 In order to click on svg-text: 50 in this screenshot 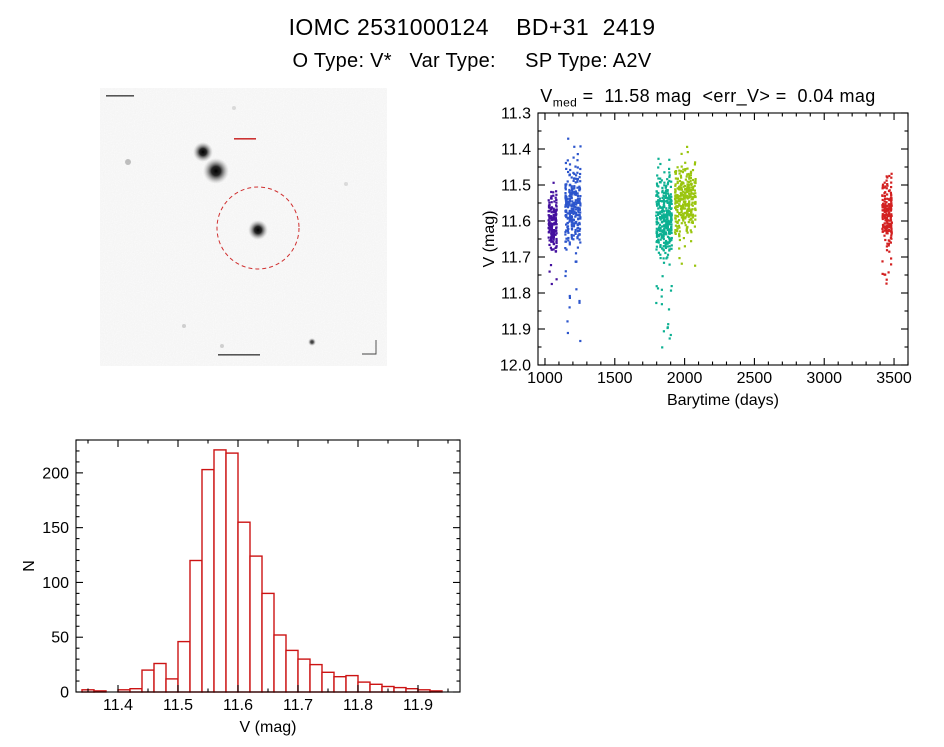, I will do `click(60, 638)`.